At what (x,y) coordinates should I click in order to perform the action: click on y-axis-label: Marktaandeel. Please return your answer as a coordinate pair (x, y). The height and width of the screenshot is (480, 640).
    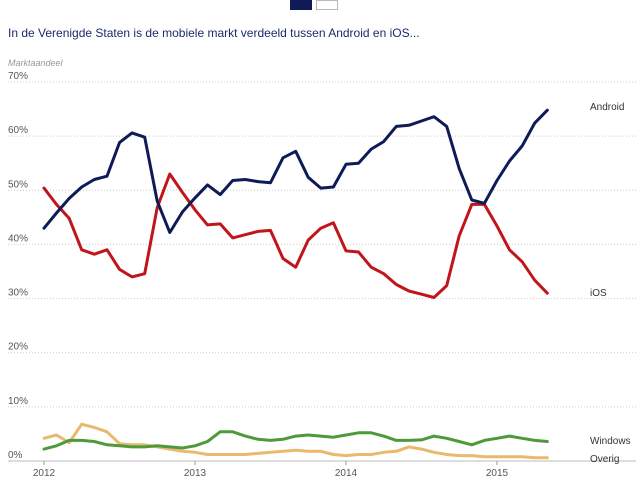
    Looking at the image, I should click on (35, 63).